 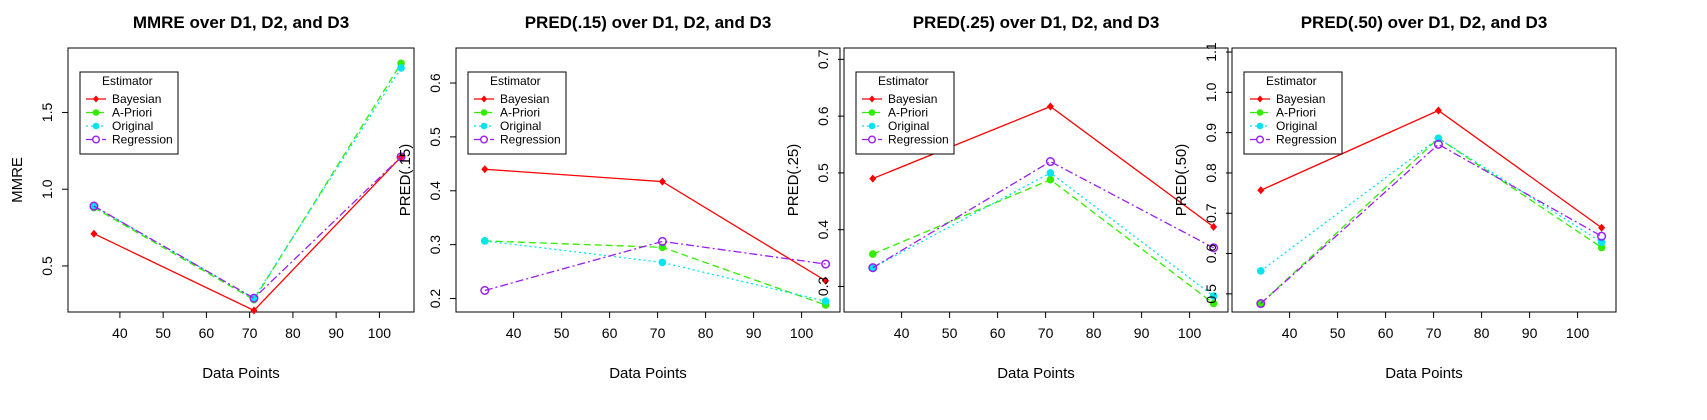 What do you see at coordinates (17, 180) in the screenshot?
I see `y-axis-label: MMRE` at bounding box center [17, 180].